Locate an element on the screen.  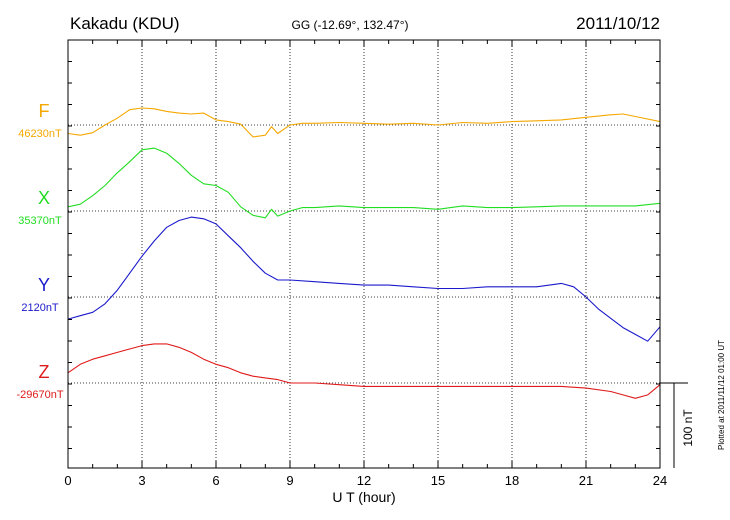
plotted-timestamp: Plotted at 2011/11/12 01:00 UT is located at coordinates (721, 395).